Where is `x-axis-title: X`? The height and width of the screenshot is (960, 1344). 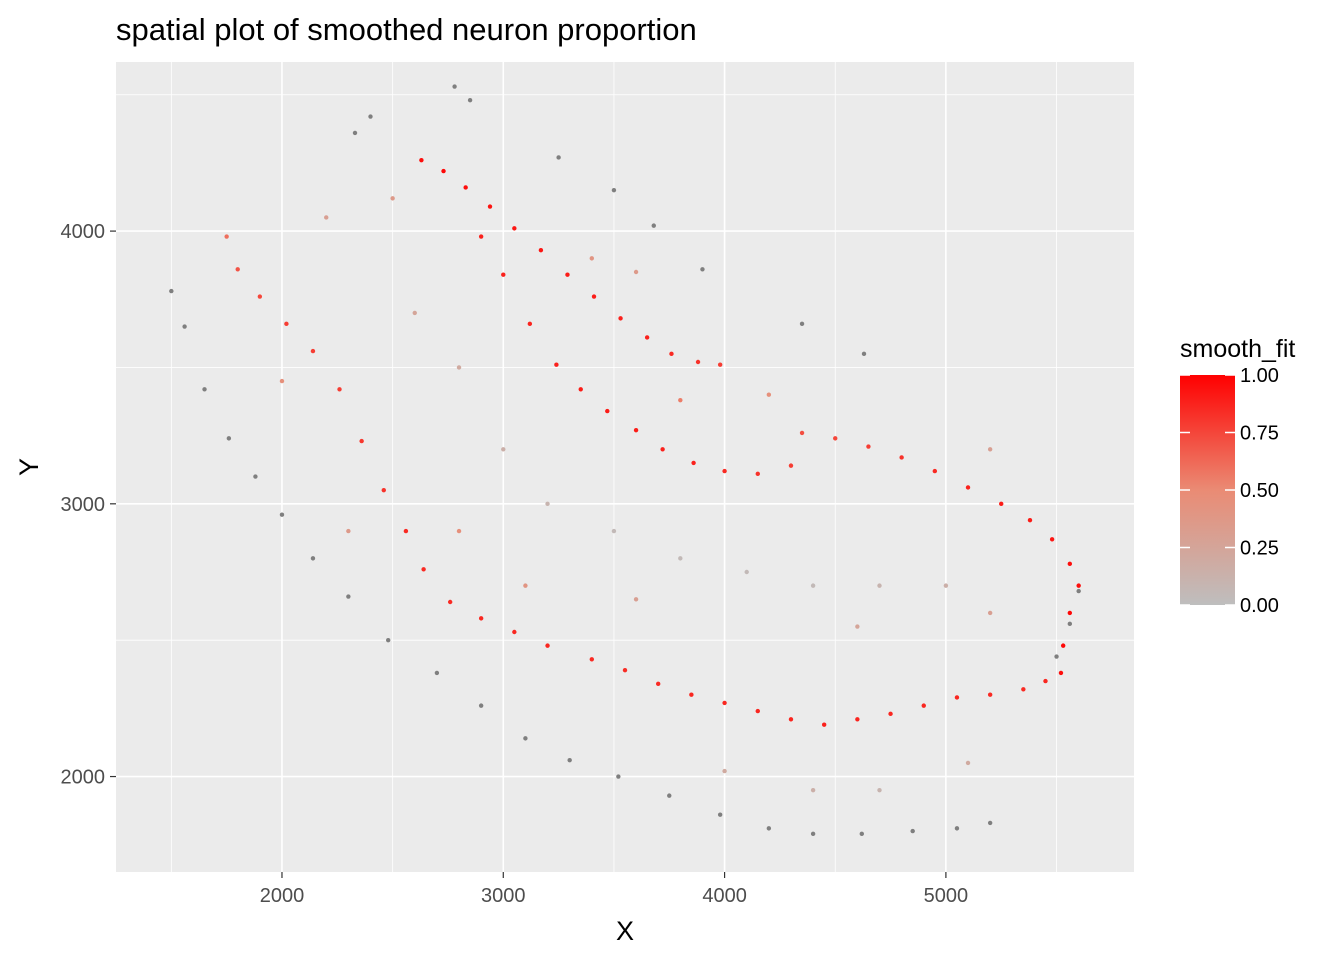 x-axis-title: X is located at coordinates (625, 931).